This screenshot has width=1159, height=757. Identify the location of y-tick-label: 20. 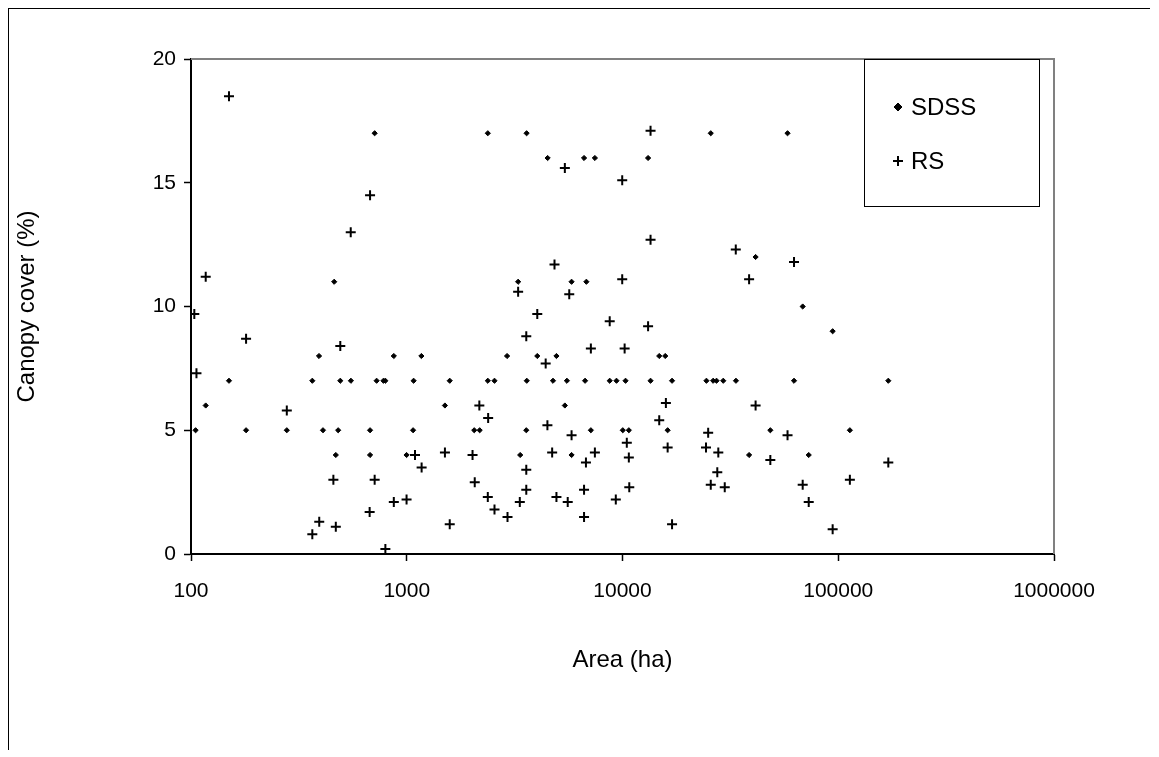
(164, 57).